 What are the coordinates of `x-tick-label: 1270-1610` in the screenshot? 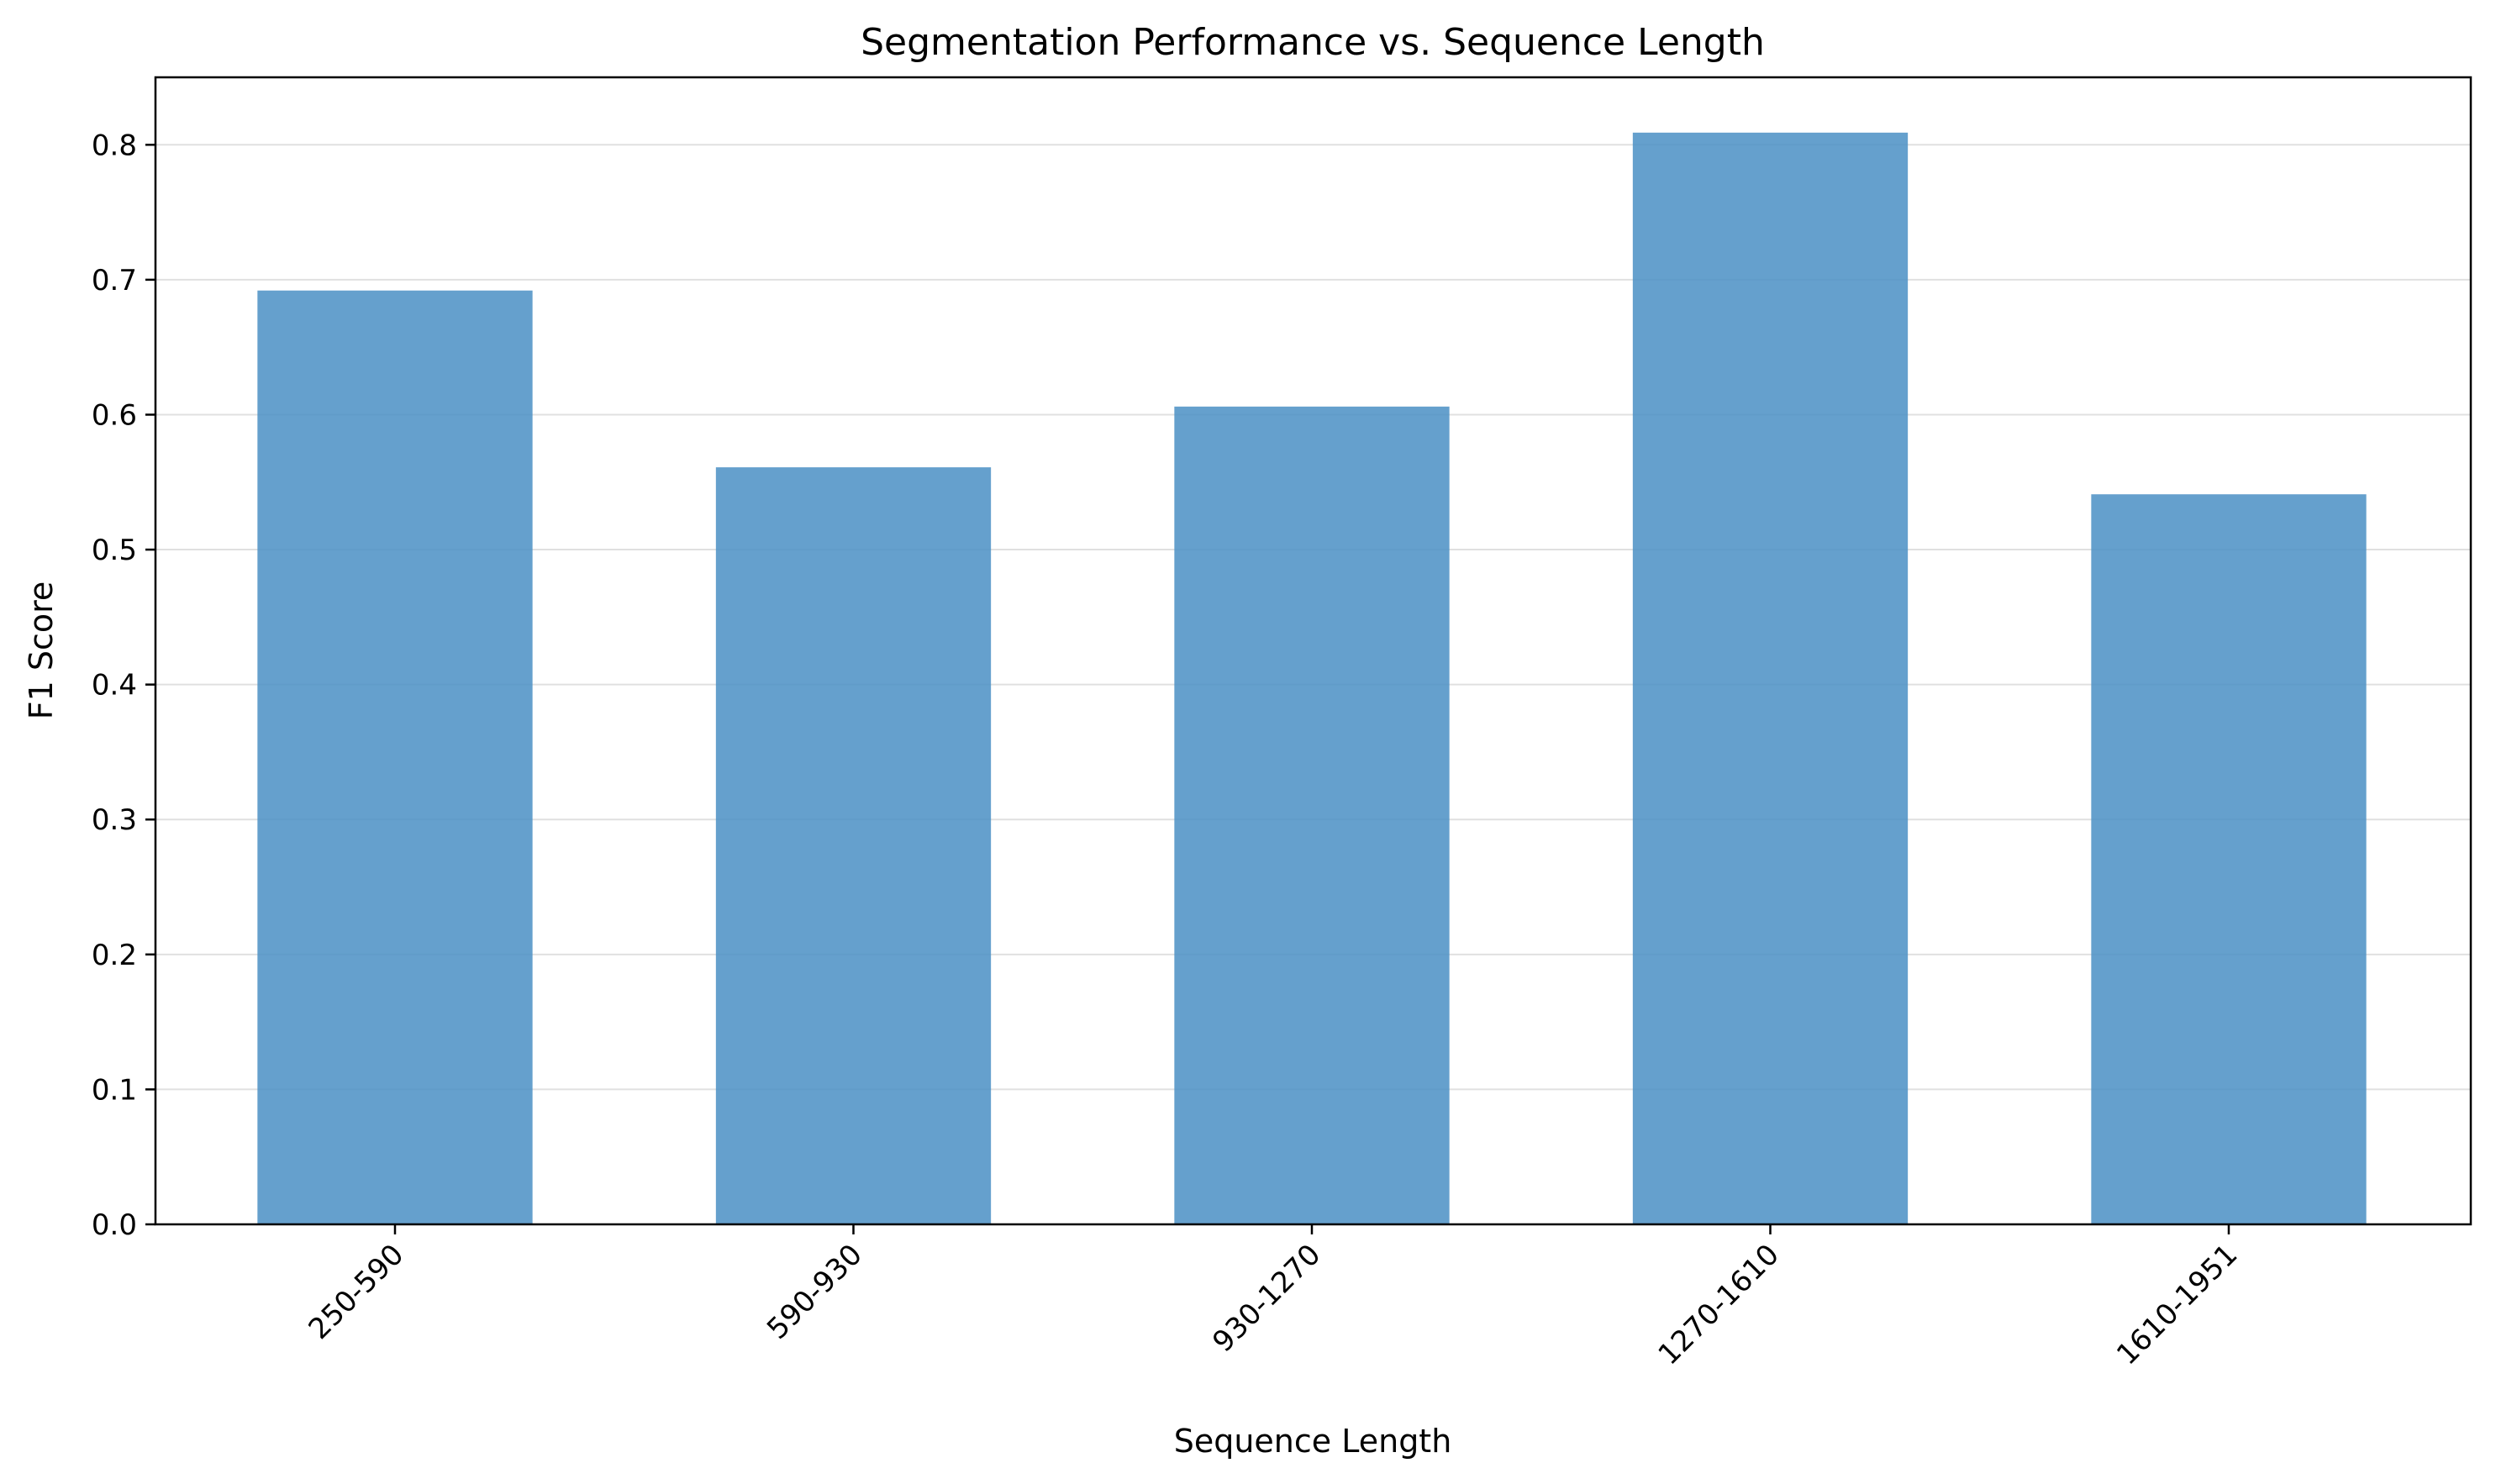 It's located at (1719, 1304).